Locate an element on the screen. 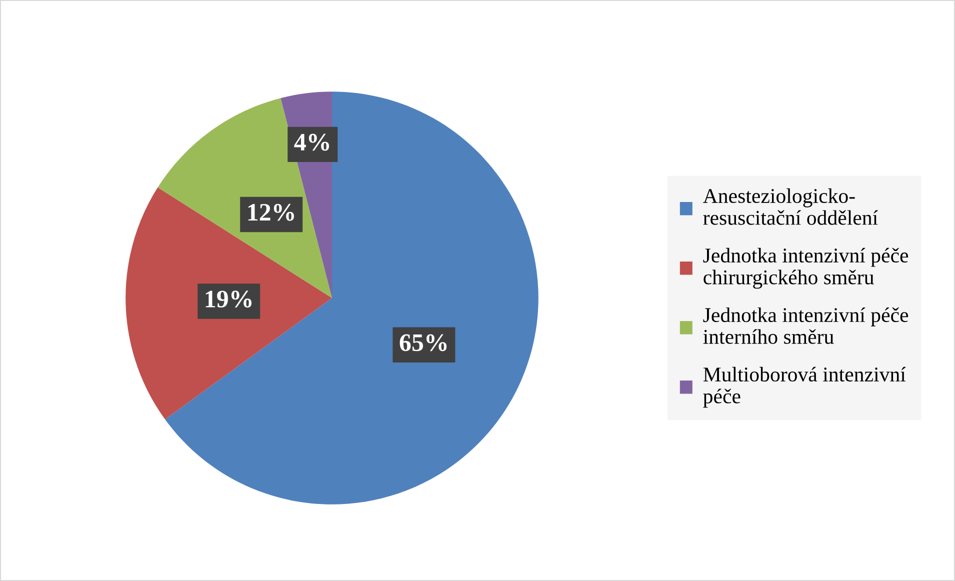  data-label: 65% is located at coordinates (423, 343).